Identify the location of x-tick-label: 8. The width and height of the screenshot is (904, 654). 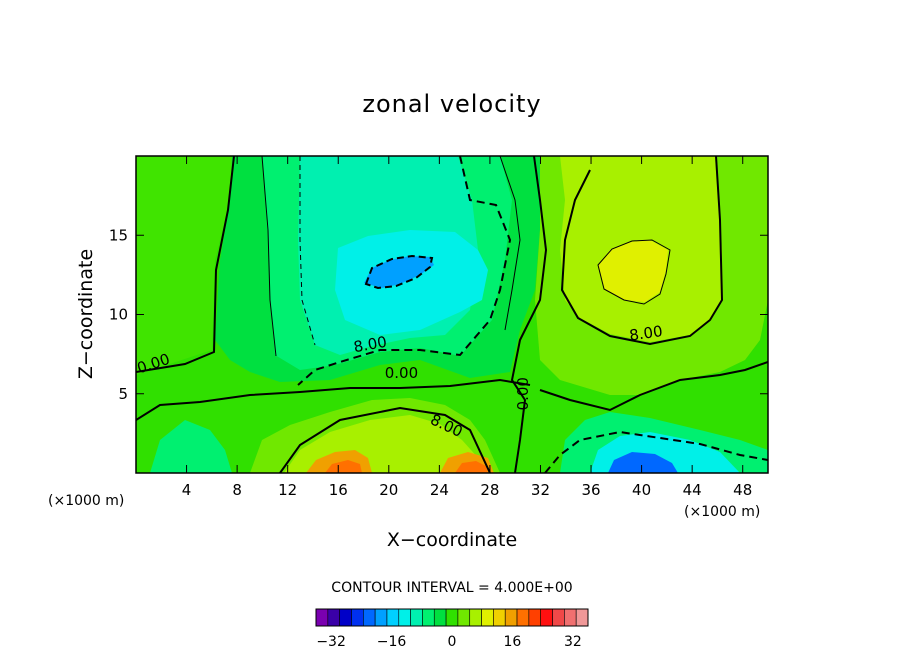
(237, 490).